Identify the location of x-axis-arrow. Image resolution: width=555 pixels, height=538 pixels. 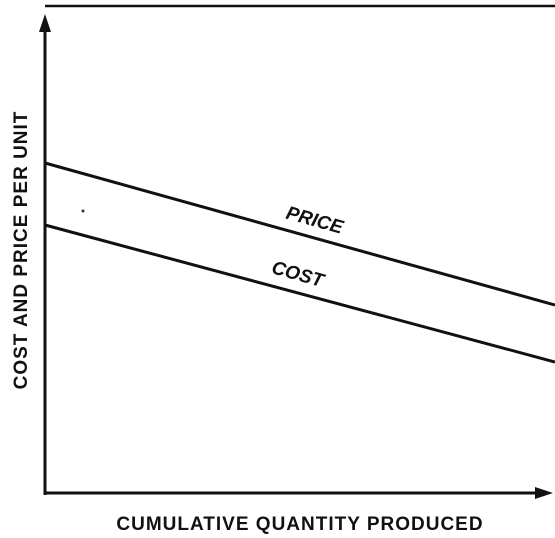
(544, 493).